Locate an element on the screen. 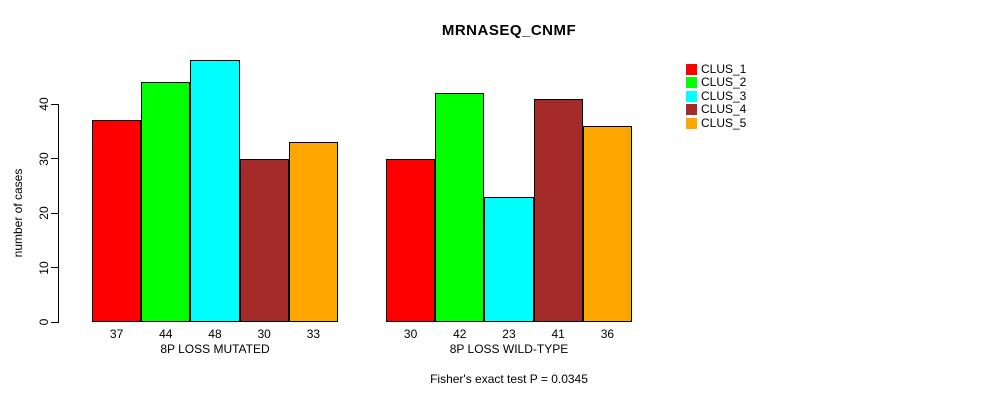 This screenshot has width=990, height=400. y-axis is located at coordinates (58, 213).